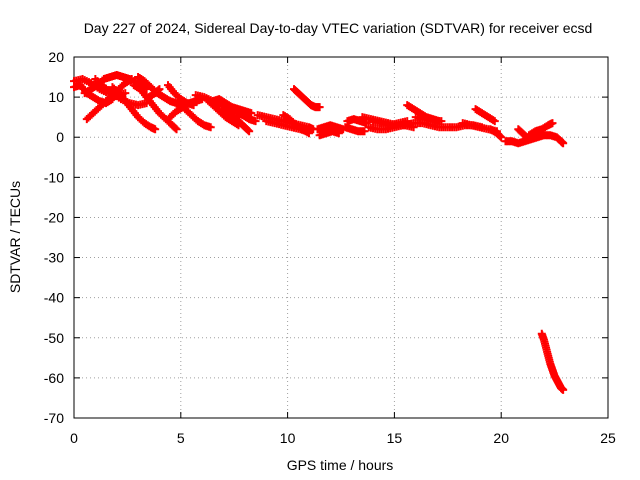 This screenshot has width=640, height=480. I want to click on x-tick-label: 5, so click(181, 438).